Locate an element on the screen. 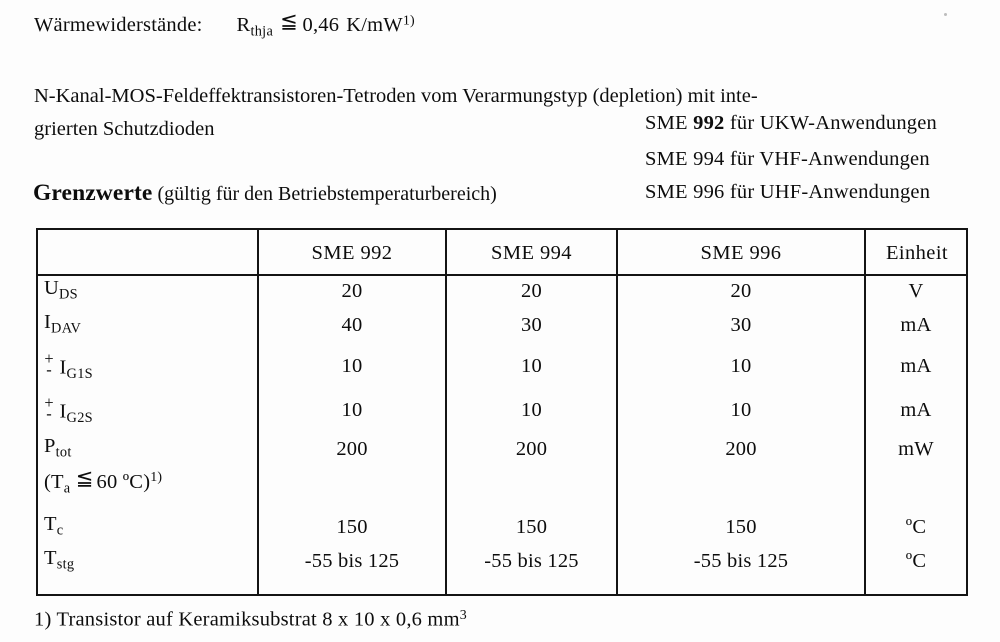 The height and width of the screenshot is (642, 1000). scan-speck is located at coordinates (945, 14).